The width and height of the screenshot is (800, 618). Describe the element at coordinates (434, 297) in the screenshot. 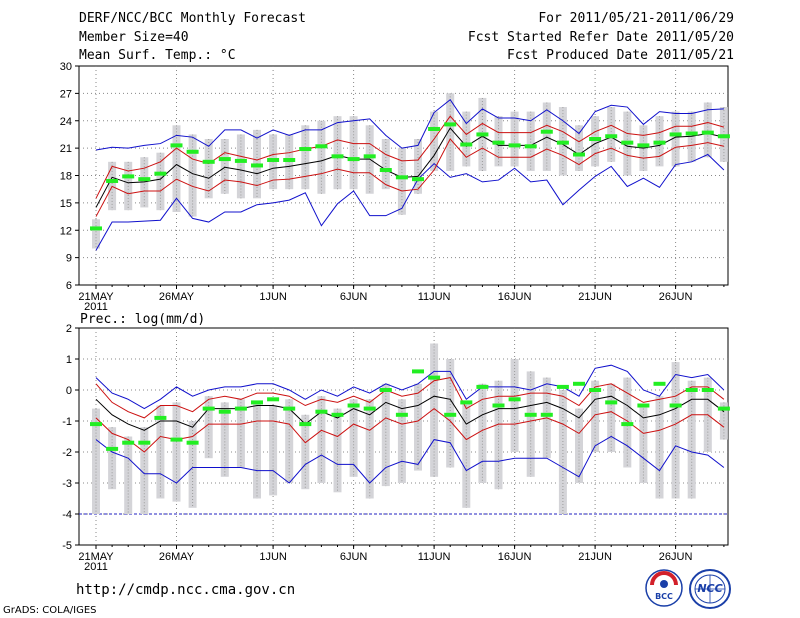

I see `temperature-xtick-label: 11JUN` at that location.